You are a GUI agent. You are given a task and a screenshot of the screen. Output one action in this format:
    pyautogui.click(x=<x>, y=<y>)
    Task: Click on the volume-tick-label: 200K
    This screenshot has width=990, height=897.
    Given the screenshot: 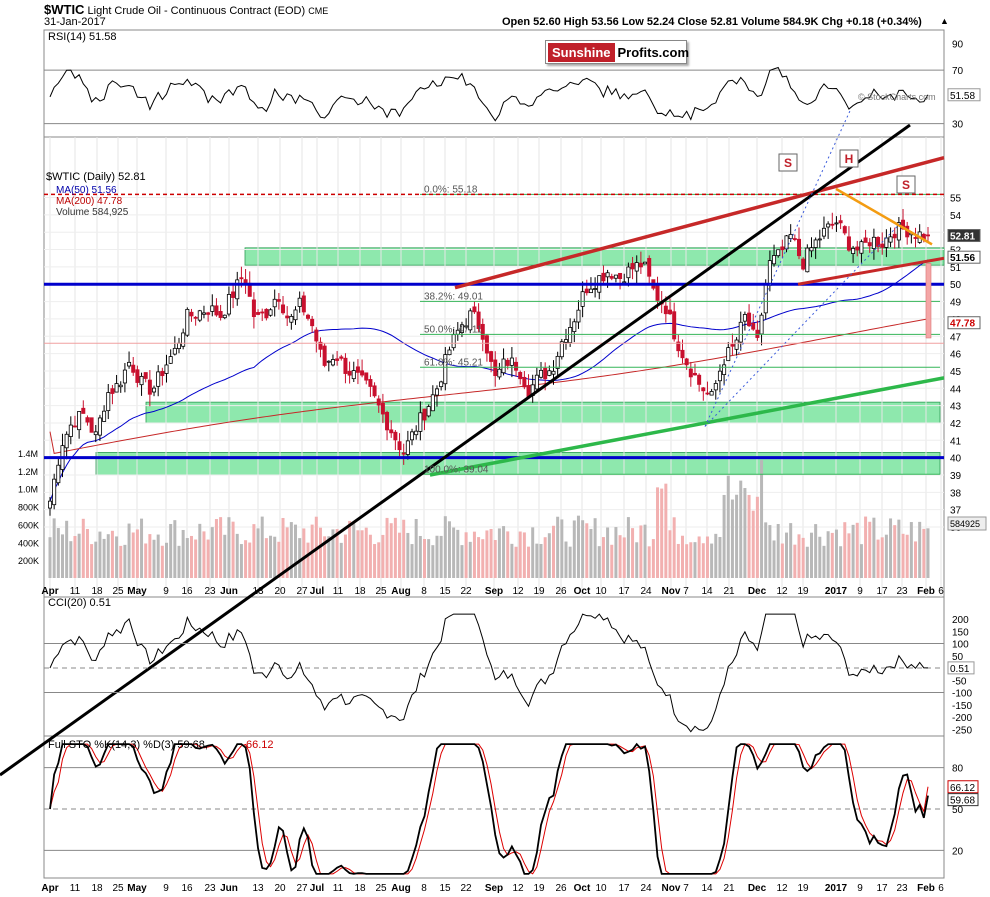 What is the action you would take?
    pyautogui.click(x=28, y=561)
    